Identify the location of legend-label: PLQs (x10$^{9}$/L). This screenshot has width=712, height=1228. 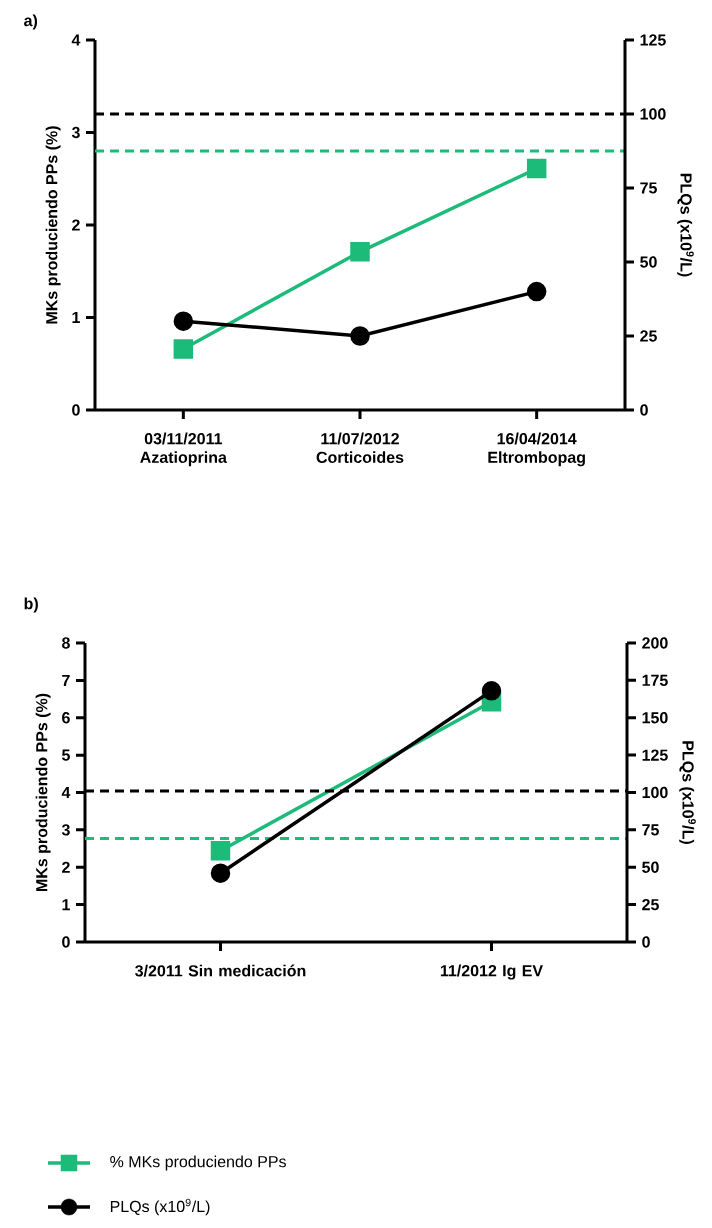
(160, 1207).